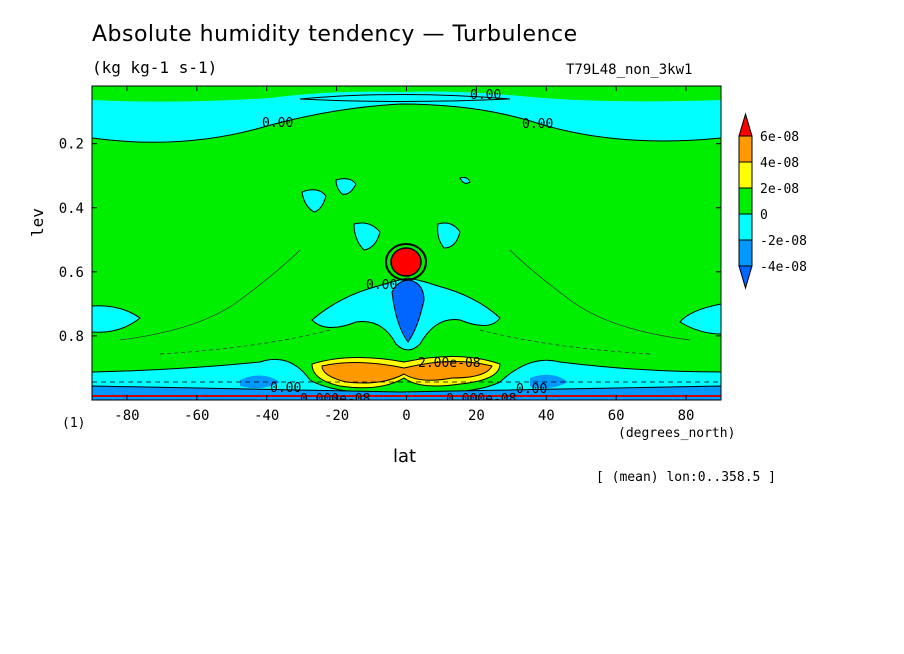  I want to click on contour-line-left, so click(210, 295).